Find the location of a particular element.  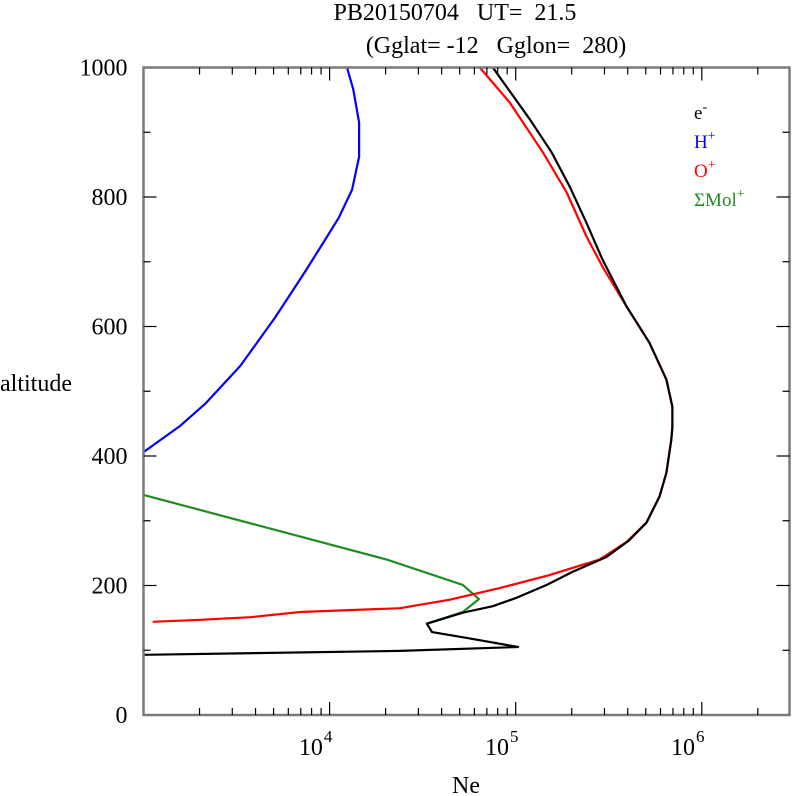

y-axis-label: altitude is located at coordinates (36, 384).